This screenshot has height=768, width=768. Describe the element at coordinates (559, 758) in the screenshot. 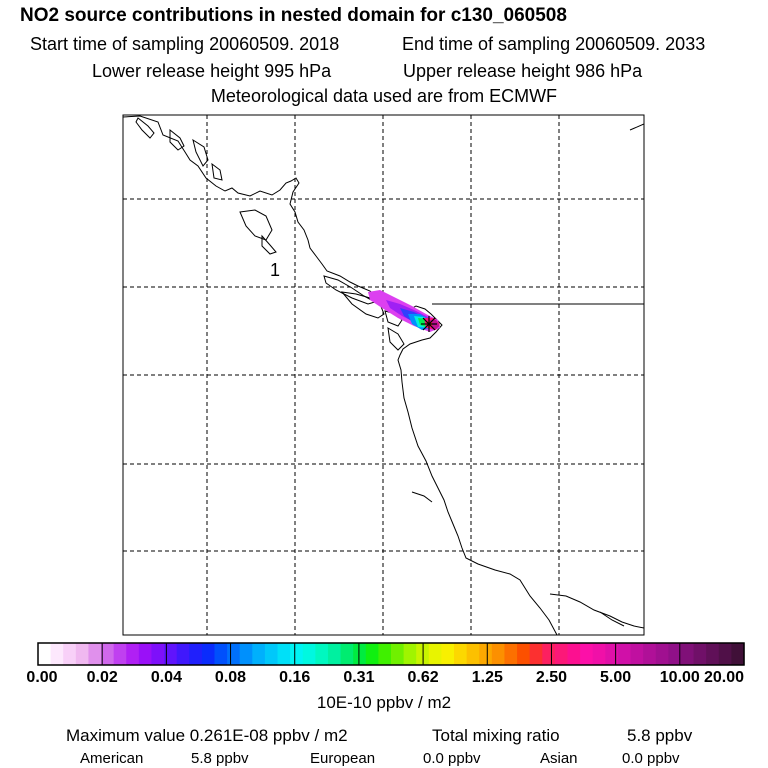

I see `asian-label: Asian` at that location.